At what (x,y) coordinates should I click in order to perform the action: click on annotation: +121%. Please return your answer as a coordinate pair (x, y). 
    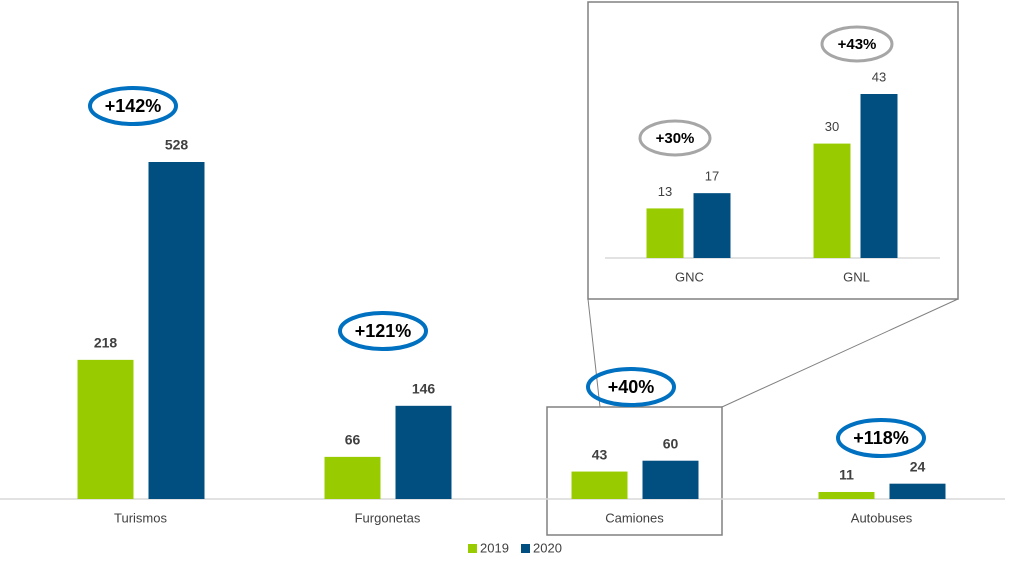
    Looking at the image, I should click on (383, 331).